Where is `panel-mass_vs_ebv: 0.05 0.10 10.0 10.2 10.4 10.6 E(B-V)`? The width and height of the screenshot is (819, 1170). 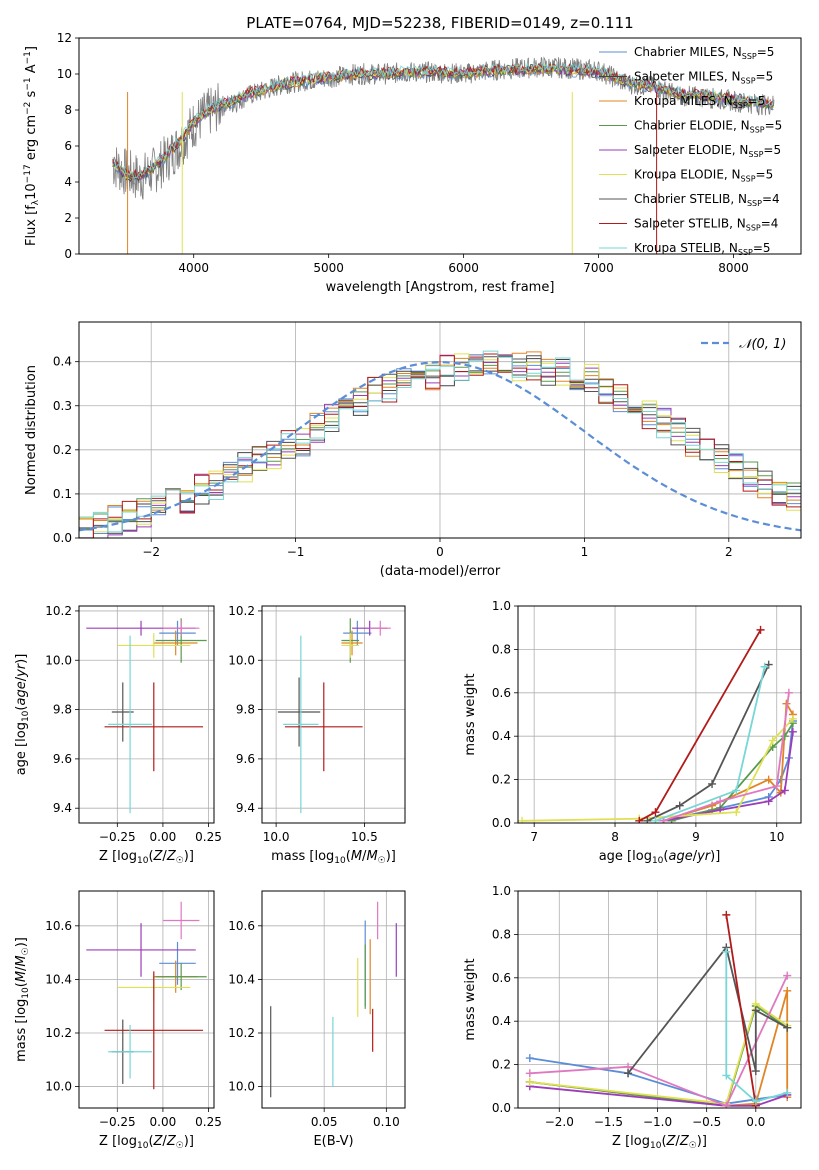 panel-mass_vs_ebv: 0.05 0.10 10.0 10.2 10.4 10.6 E(B-V) is located at coordinates (317, 1019).